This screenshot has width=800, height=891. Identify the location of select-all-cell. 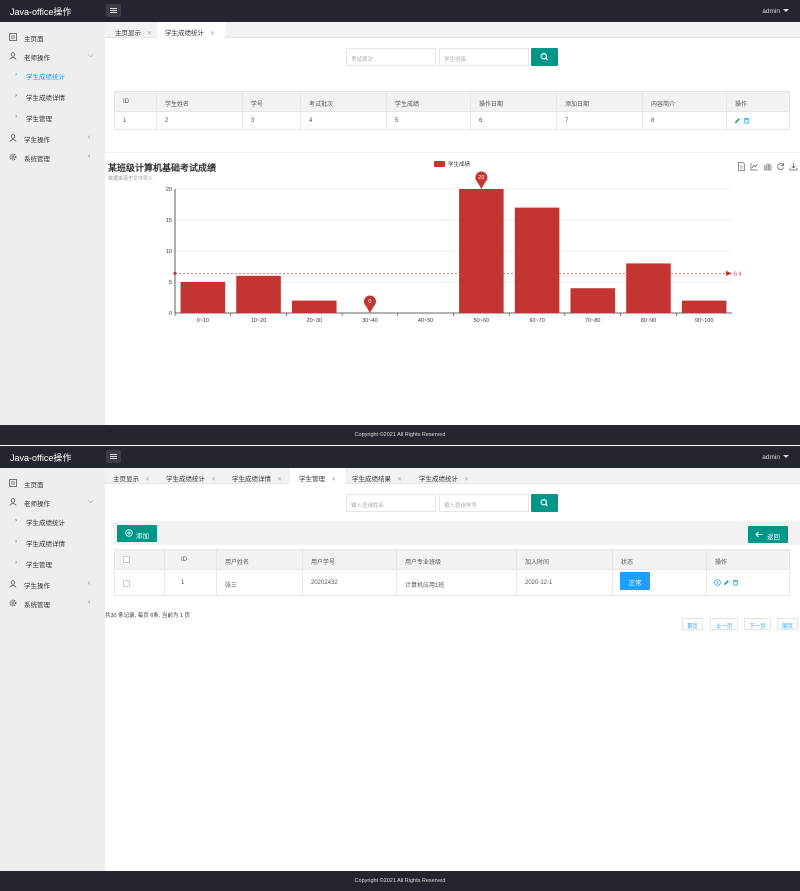
(140, 559).